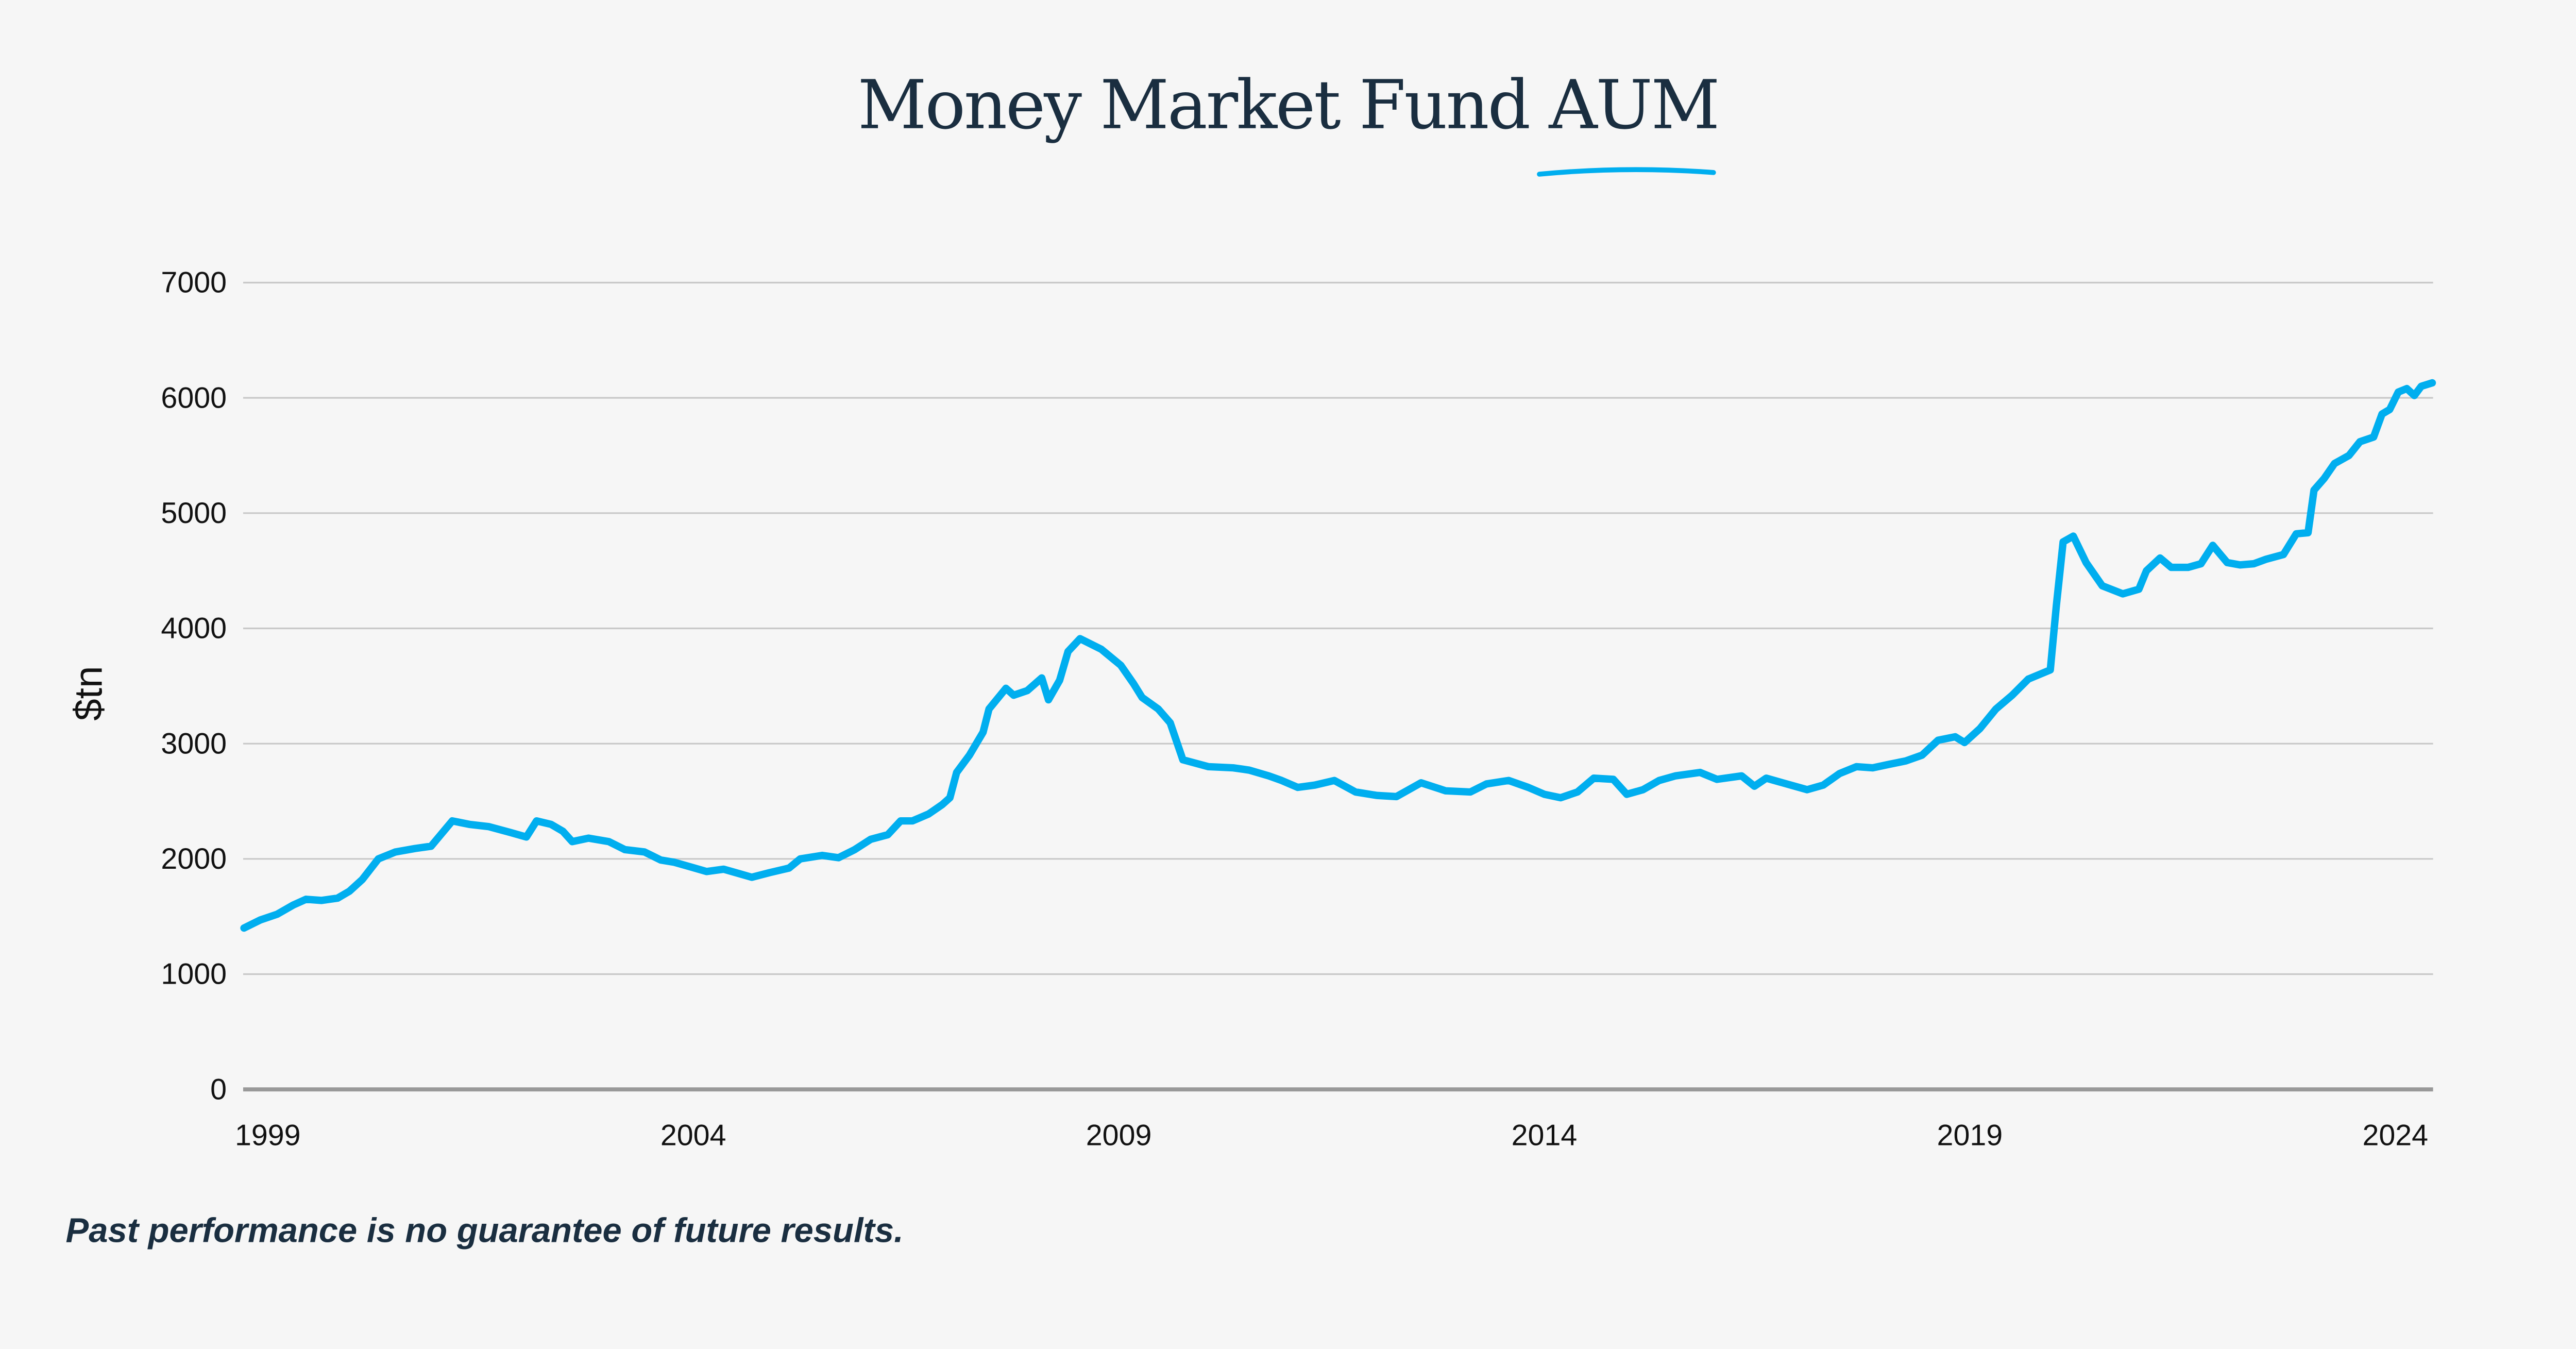  Describe the element at coordinates (1119, 1135) in the screenshot. I see `x-tick-label: 2009` at that location.